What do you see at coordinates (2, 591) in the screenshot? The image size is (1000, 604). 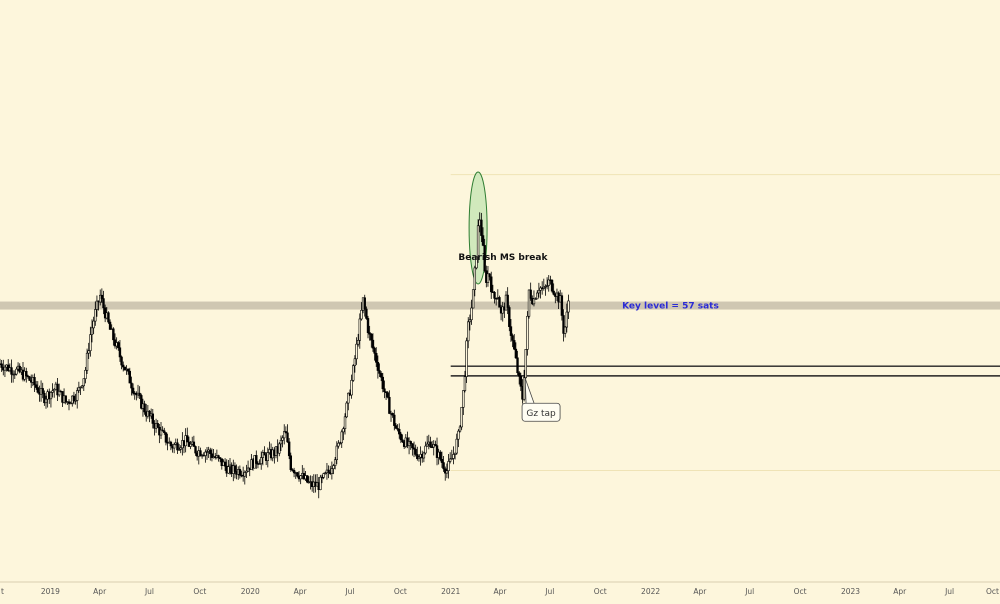 I see `x-tick-label: t` at bounding box center [2, 591].